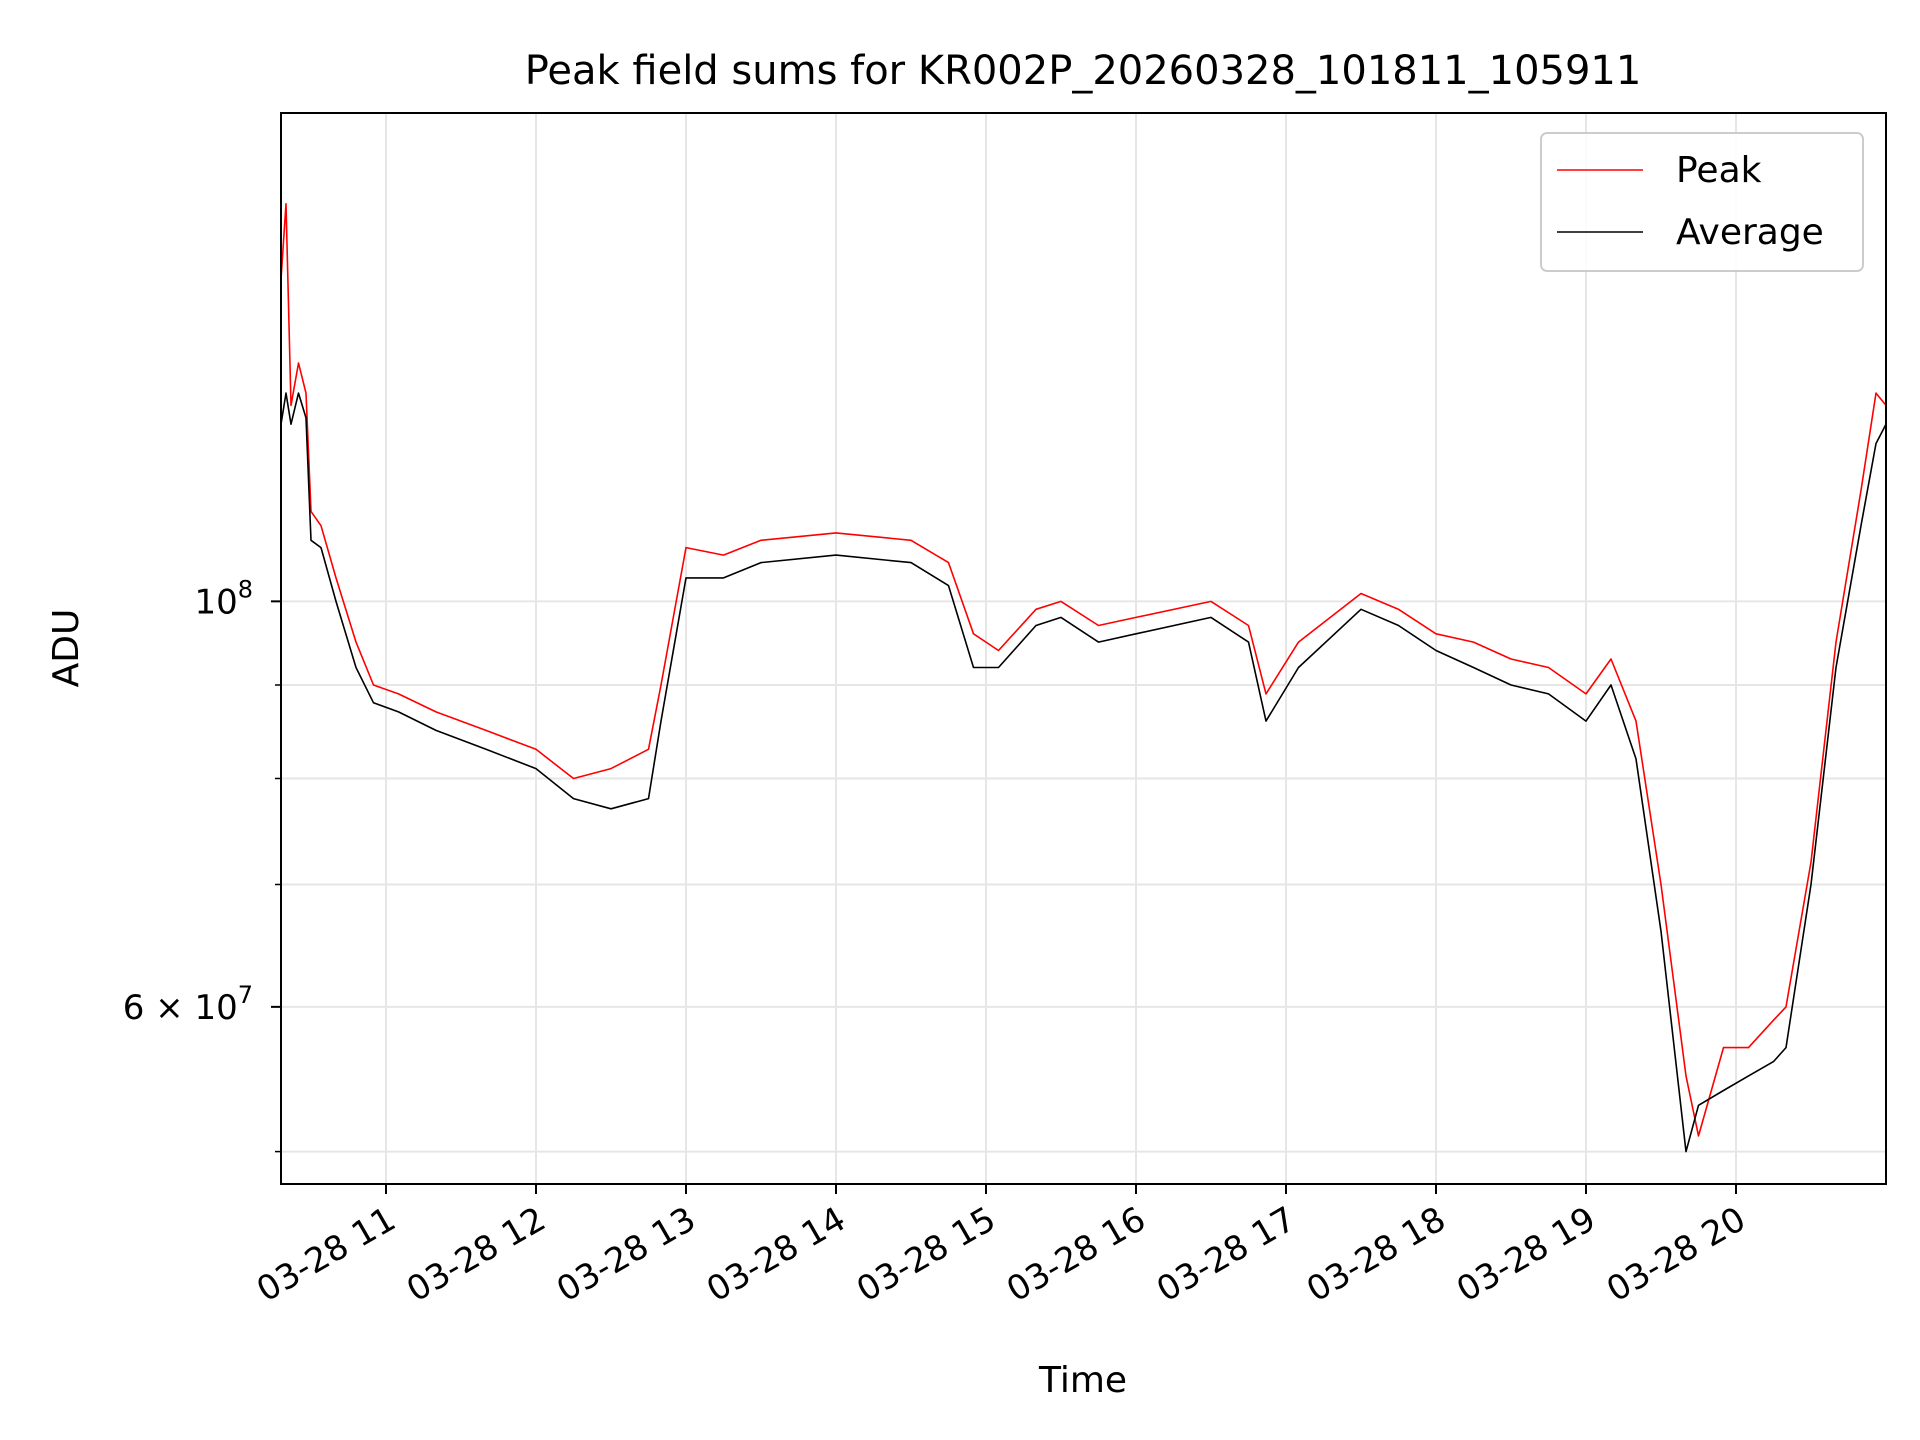 The width and height of the screenshot is (1920, 1440). What do you see at coordinates (1719, 170) in the screenshot?
I see `legend-label-peak: Peak` at bounding box center [1719, 170].